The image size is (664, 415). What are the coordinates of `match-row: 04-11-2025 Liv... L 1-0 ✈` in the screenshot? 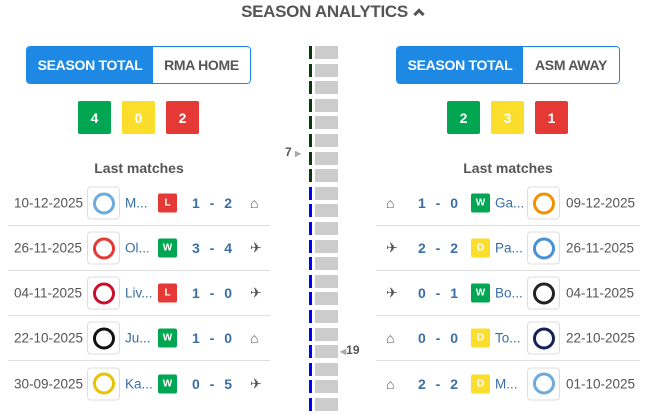 It's located at (139, 293).